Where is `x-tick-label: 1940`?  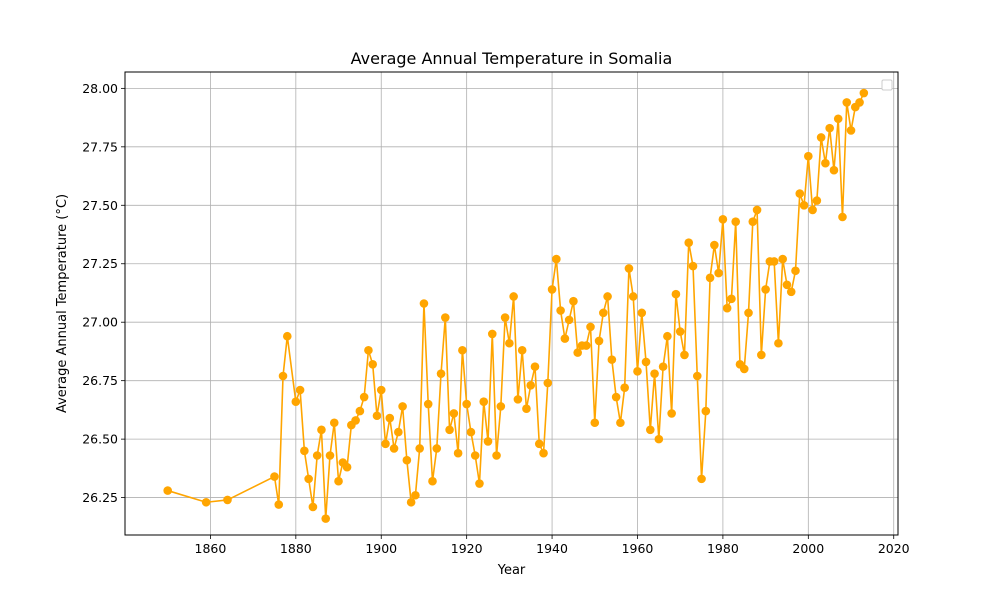
x-tick-label: 1940 is located at coordinates (552, 548).